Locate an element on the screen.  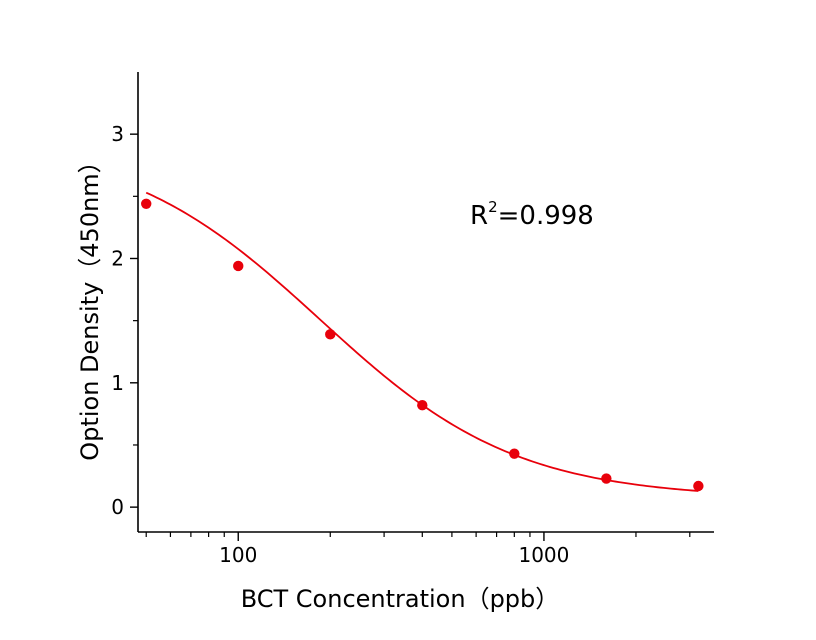
y-tick-label: 1 is located at coordinates (117, 383).